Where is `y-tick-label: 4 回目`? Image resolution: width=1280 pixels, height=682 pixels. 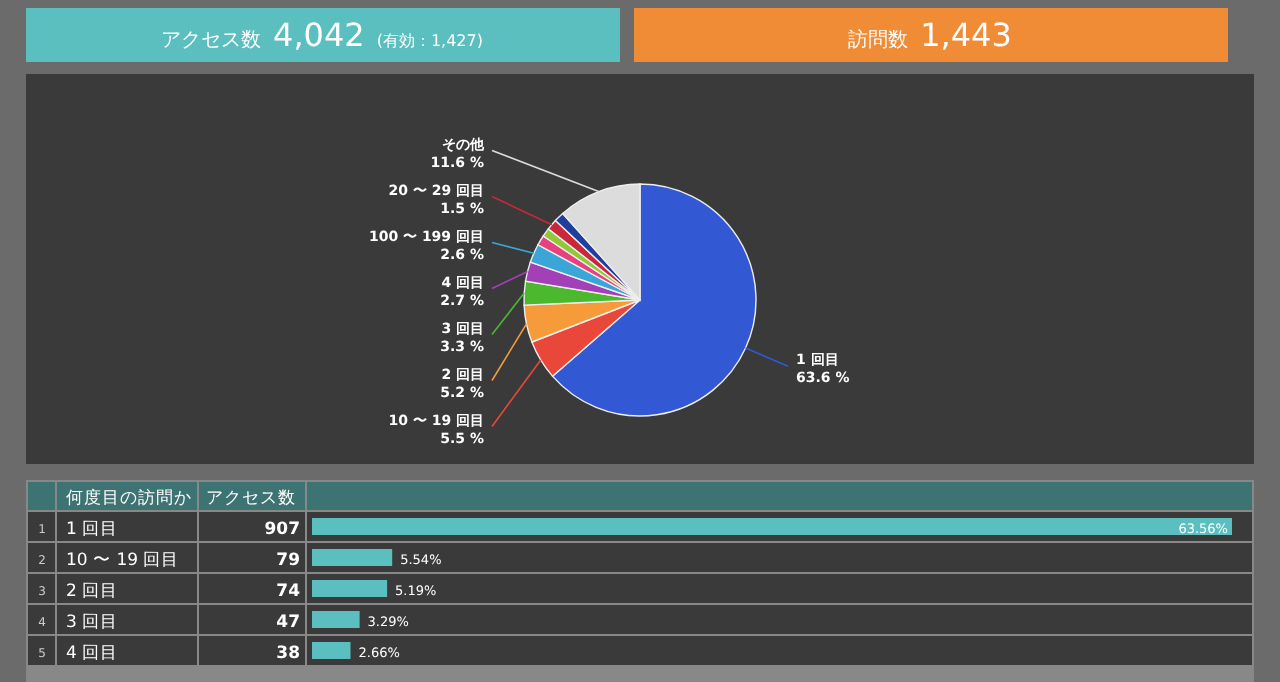
y-tick-label: 4 回目 is located at coordinates (92, 653).